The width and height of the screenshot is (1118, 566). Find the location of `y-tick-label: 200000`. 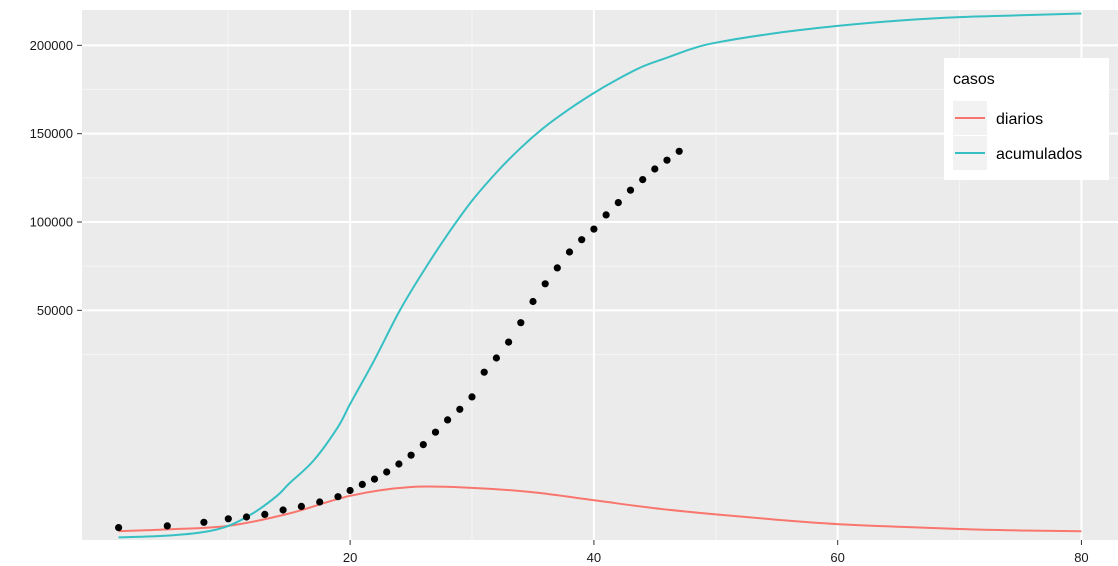

y-tick-label: 200000 is located at coordinates (51, 45).